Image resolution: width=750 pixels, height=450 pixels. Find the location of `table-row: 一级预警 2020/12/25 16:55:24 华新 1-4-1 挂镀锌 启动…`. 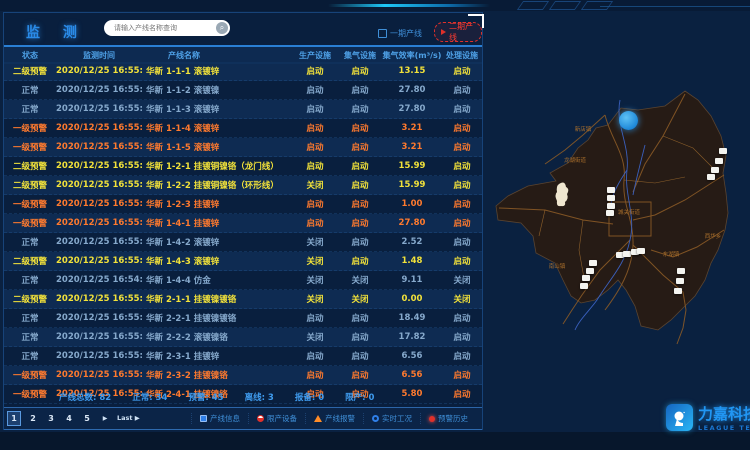

table-row: 一级预警 2020/12/25 16:55:24 华新 1-4-1 挂镀锌 启动… is located at coordinates (243, 223).